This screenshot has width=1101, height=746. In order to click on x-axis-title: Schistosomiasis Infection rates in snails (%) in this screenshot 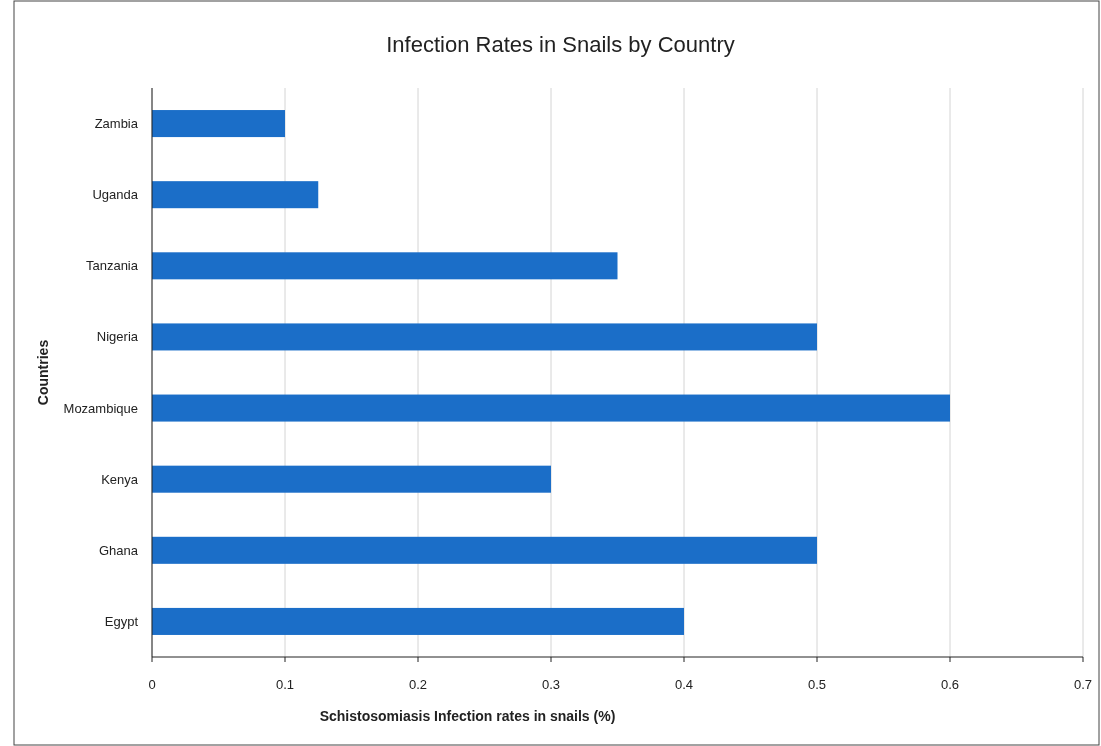, I will do `click(467, 716)`.